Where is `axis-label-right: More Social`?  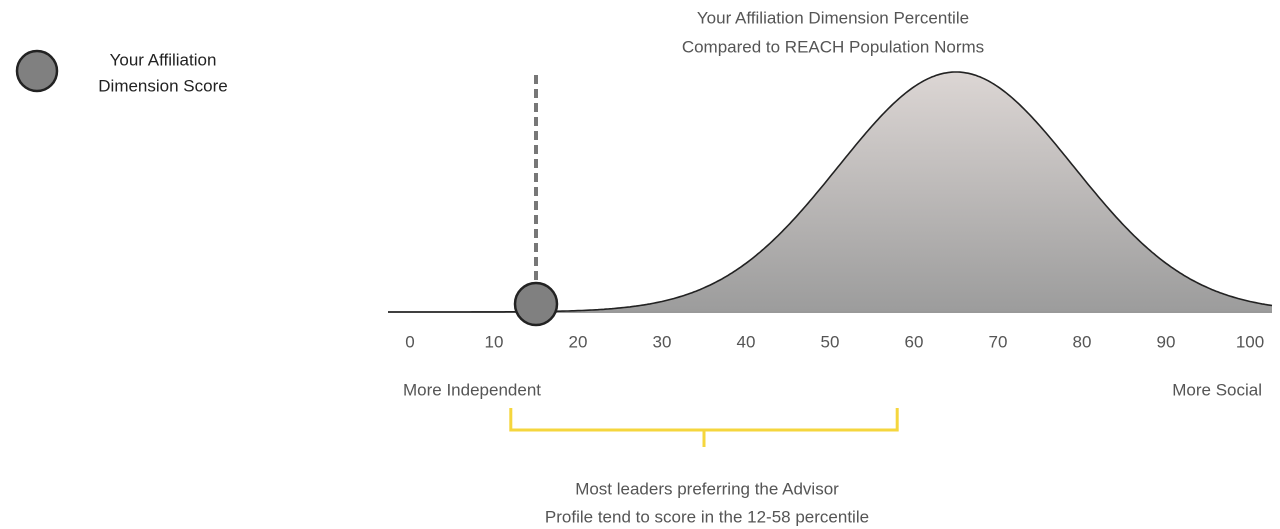 axis-label-right: More Social is located at coordinates (1217, 389).